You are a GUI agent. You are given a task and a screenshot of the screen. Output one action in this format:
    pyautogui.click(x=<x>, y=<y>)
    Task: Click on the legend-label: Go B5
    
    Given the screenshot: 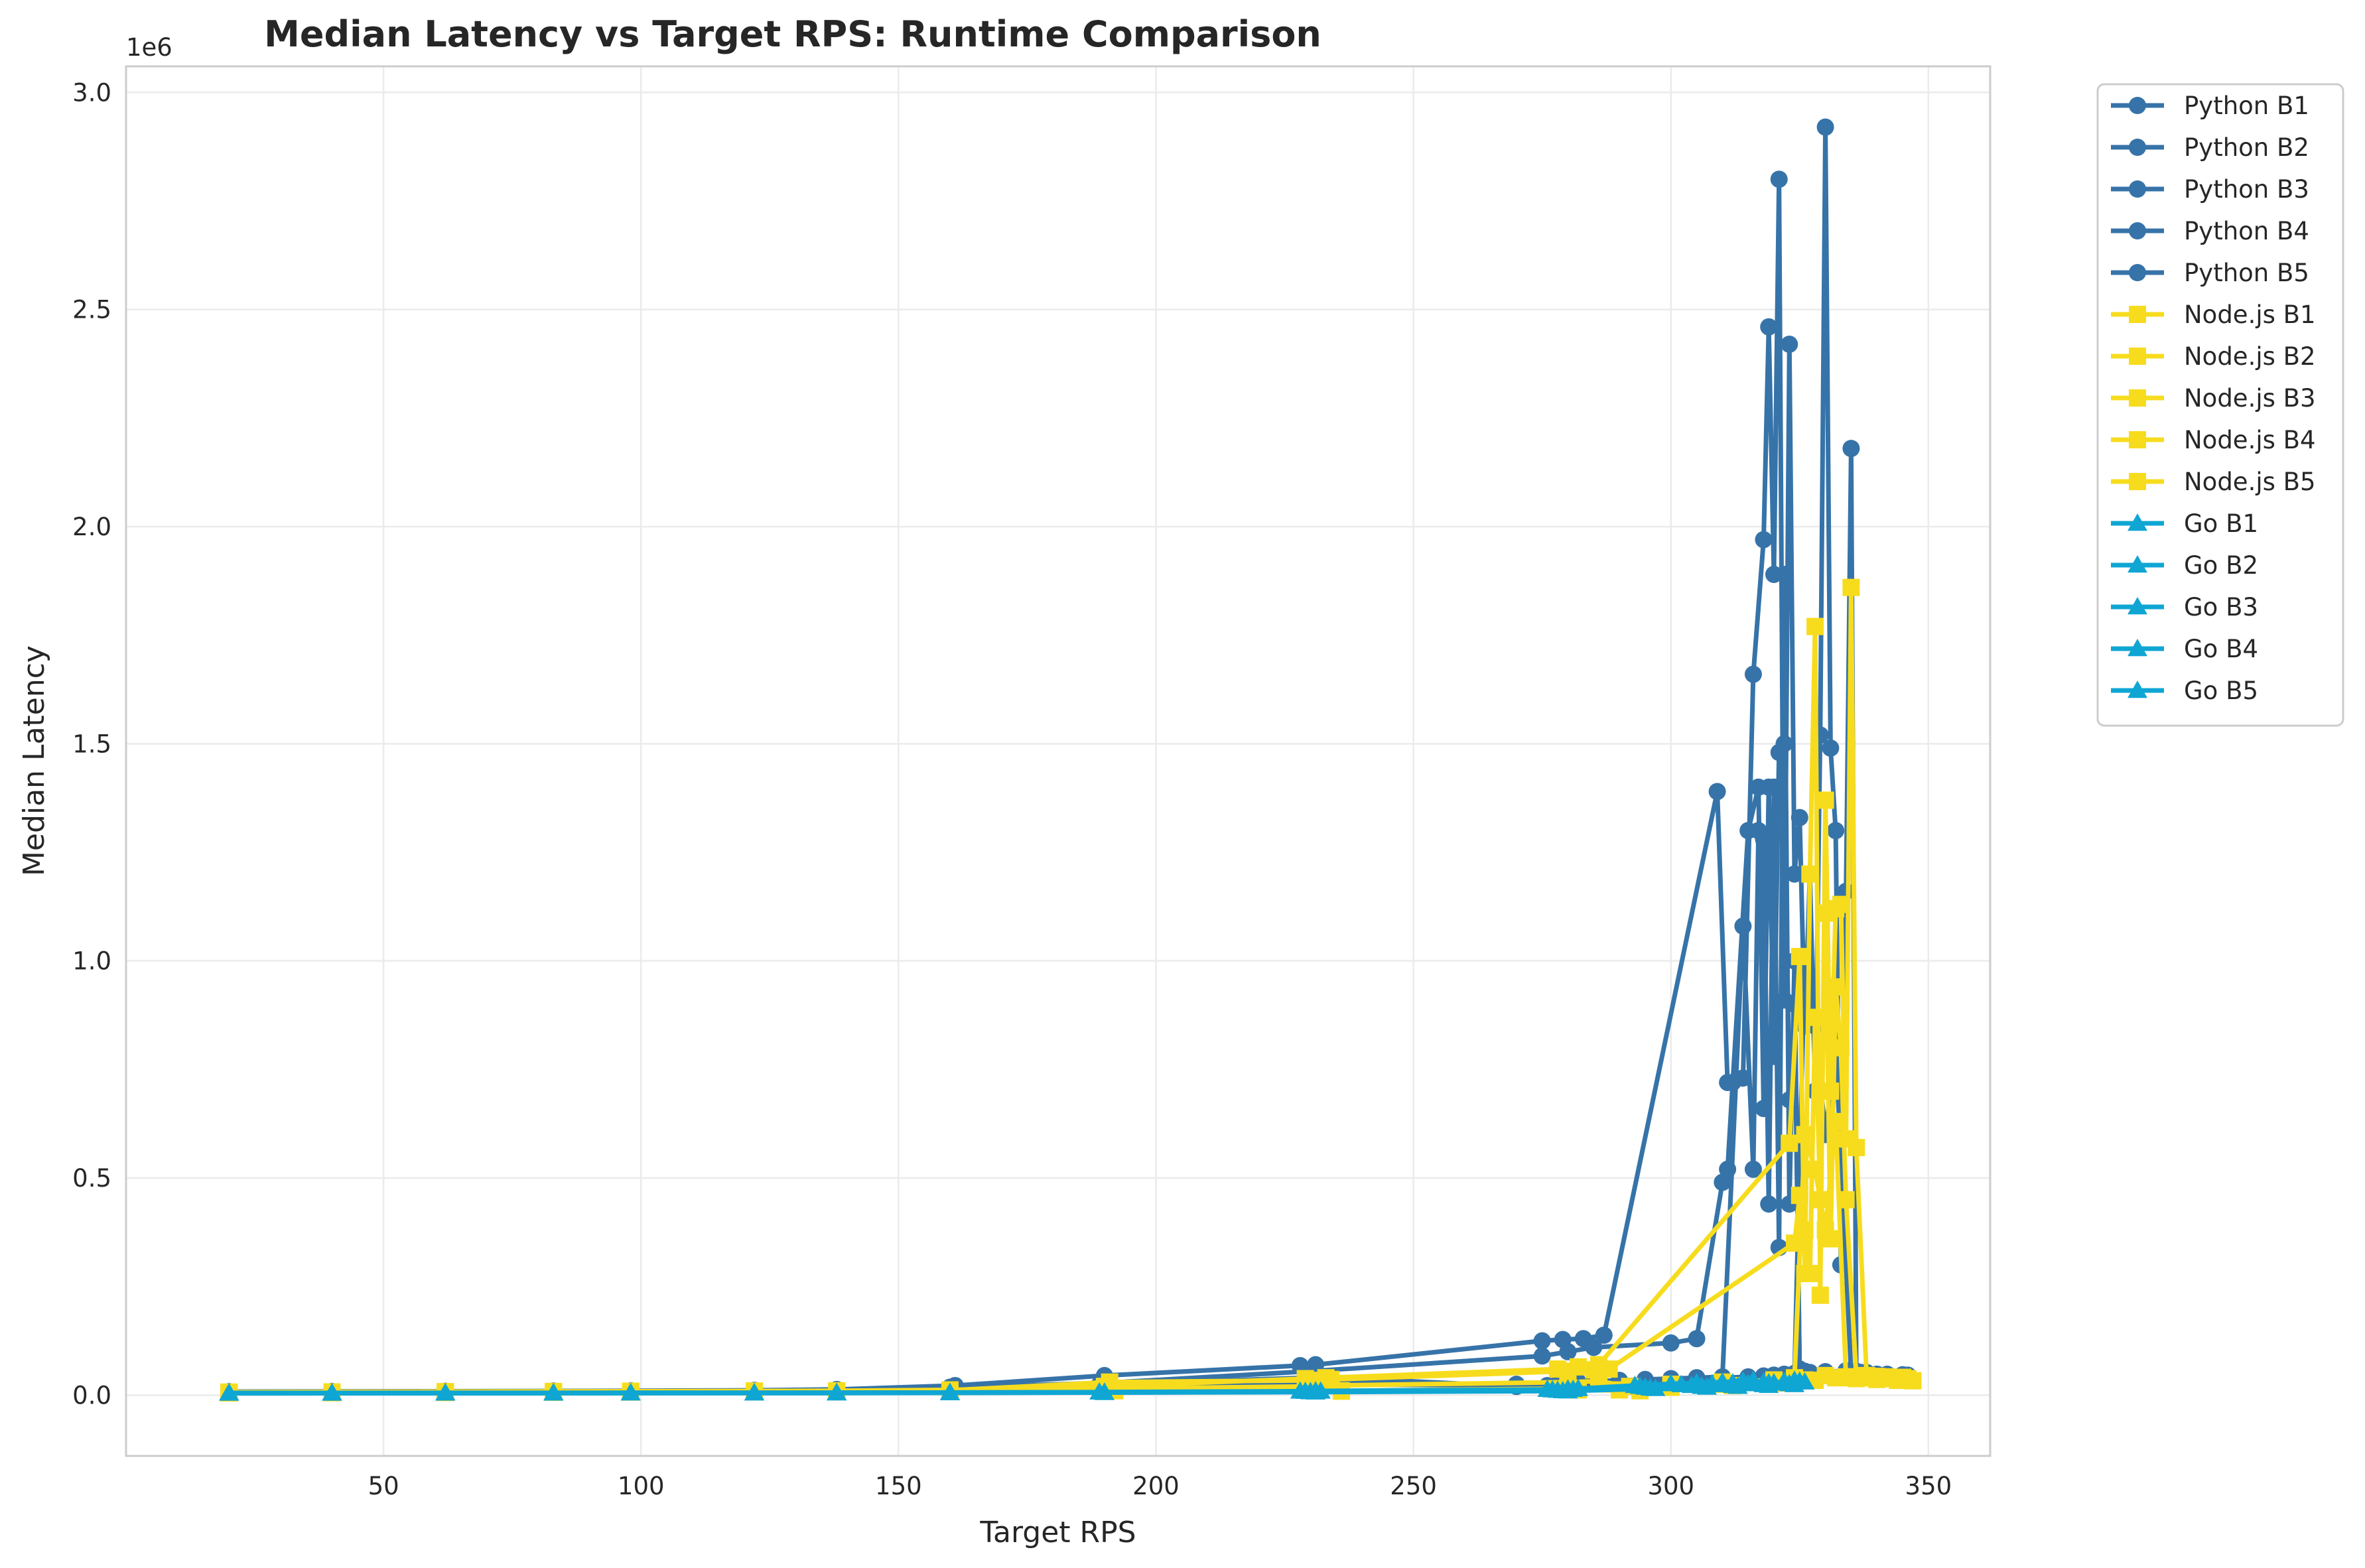 What is the action you would take?
    pyautogui.click(x=2221, y=691)
    